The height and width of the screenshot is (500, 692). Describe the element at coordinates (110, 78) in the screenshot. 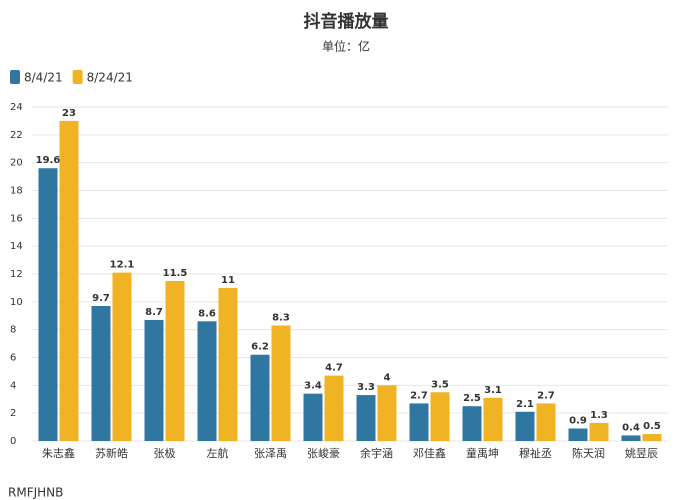

I see `legend-label: 8/24/21` at that location.